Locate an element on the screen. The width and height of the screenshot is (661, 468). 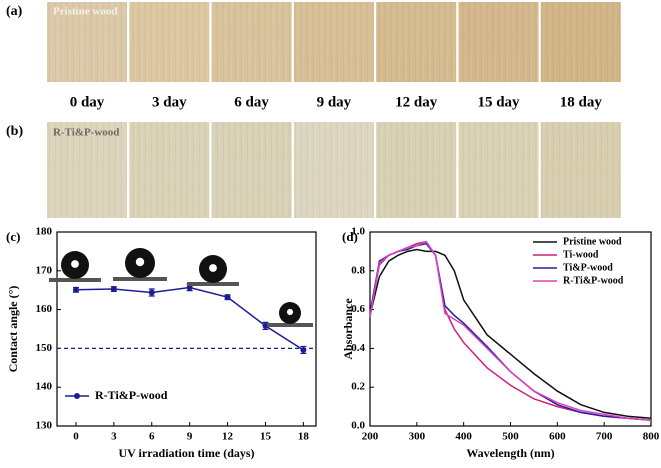
y-tick-label: 0.8 is located at coordinates (358, 270).